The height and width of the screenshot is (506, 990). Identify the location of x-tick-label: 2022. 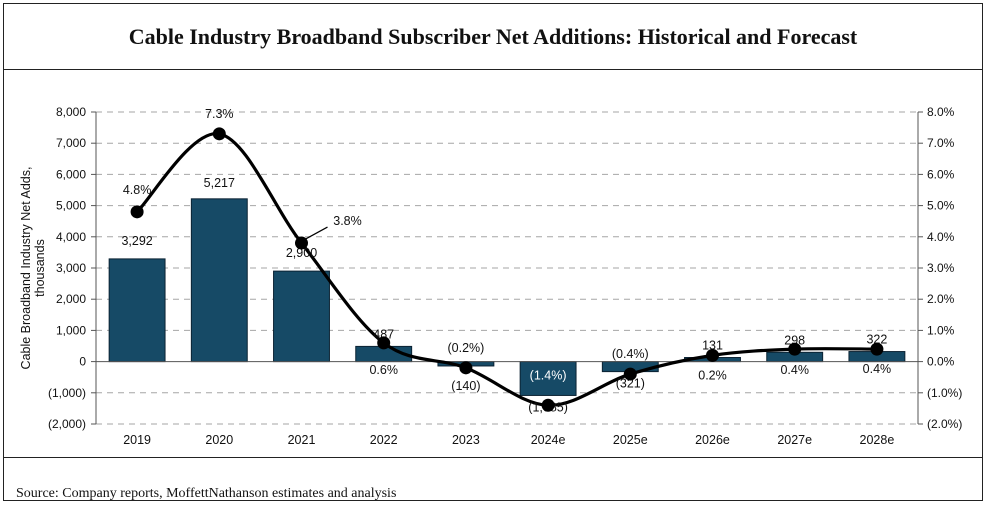
(384, 440).